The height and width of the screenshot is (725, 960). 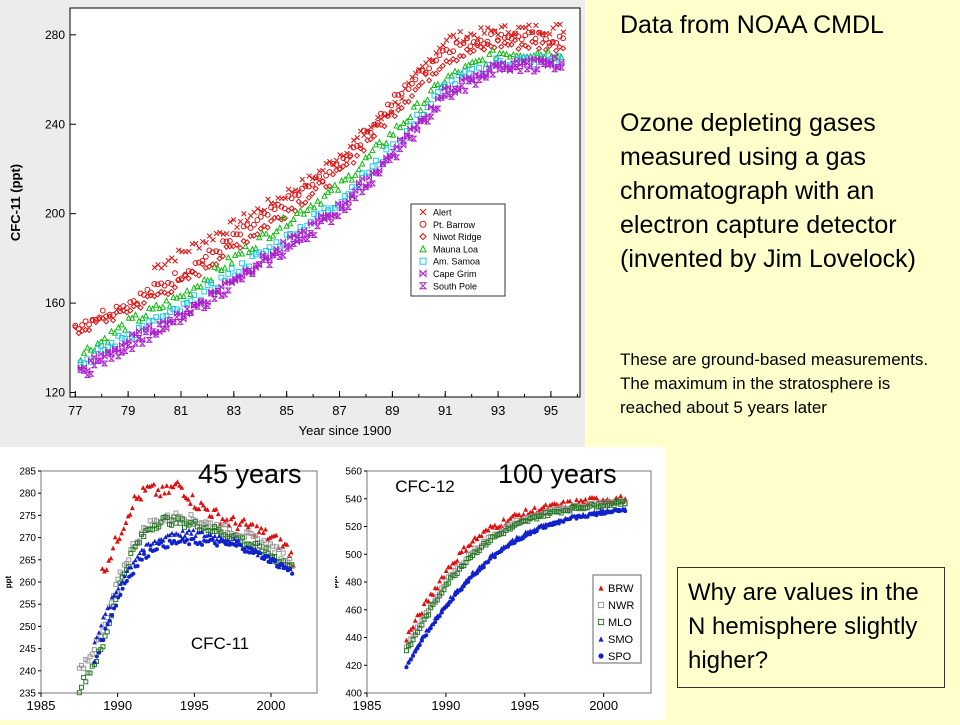 What do you see at coordinates (345, 430) in the screenshot?
I see `x-axis-label: Year since 1900` at bounding box center [345, 430].